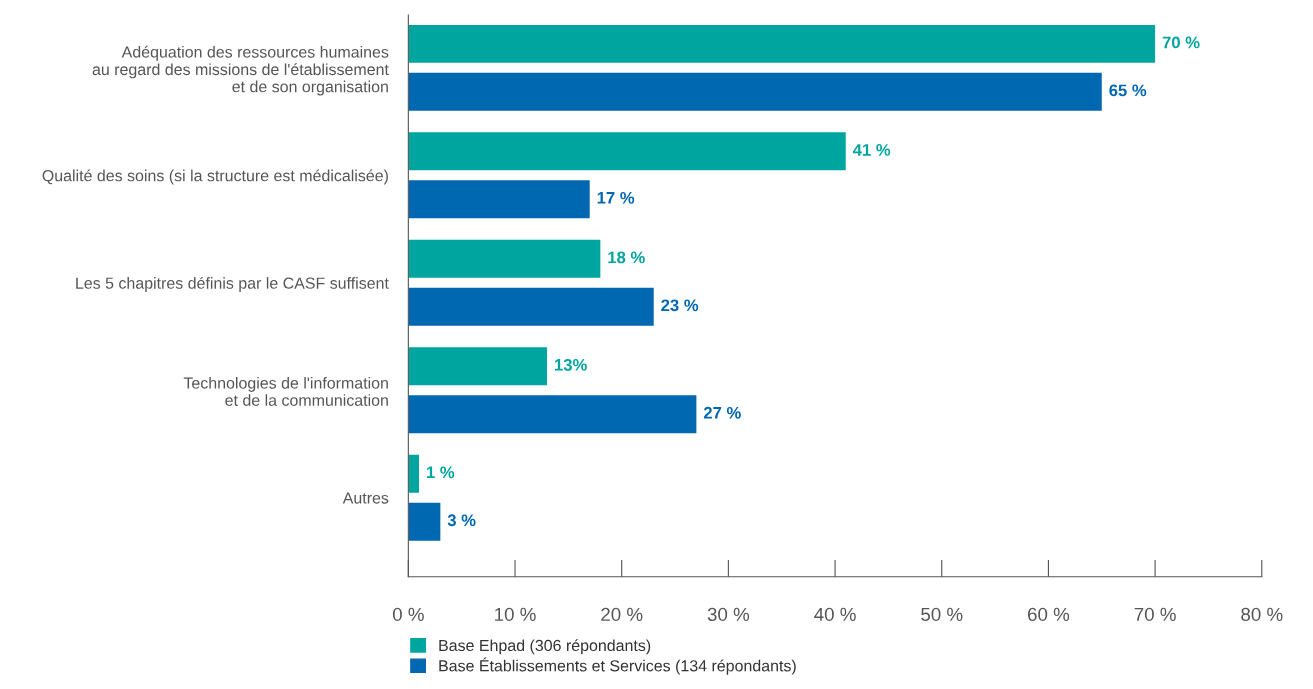  What do you see at coordinates (232, 284) in the screenshot?
I see `y-tick-label: Les 5 chapitres définis par le CASF suffisent` at bounding box center [232, 284].